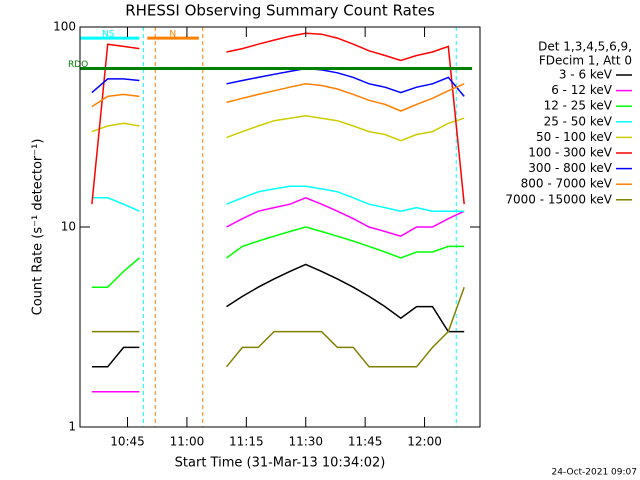 Image resolution: width=640 pixels, height=480 pixels. What do you see at coordinates (424, 442) in the screenshot?
I see `x-tick-label: 12:00` at bounding box center [424, 442].